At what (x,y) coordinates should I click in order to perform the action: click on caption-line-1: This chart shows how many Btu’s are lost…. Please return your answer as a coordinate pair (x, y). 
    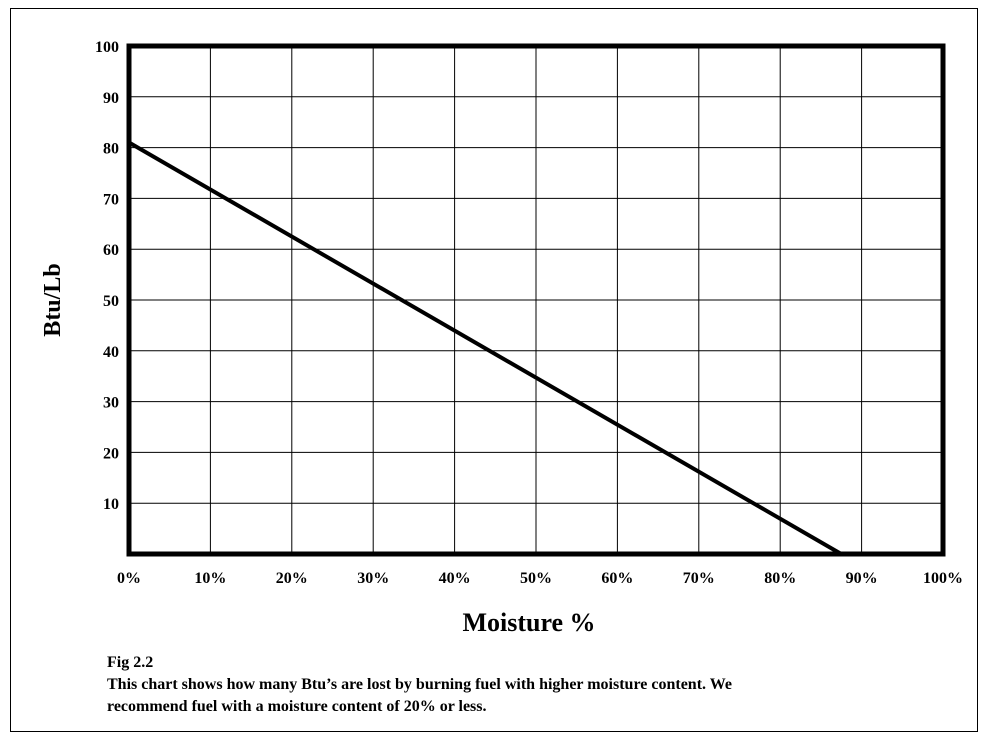
    Looking at the image, I should click on (419, 684).